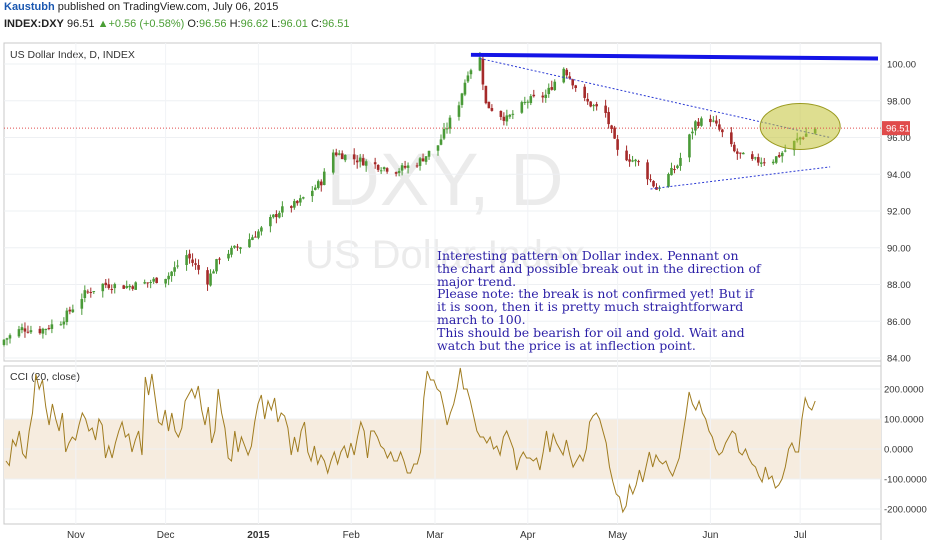 Image resolution: width=932 pixels, height=550 pixels. What do you see at coordinates (740, 178) in the screenshot?
I see `lower-trendline` at bounding box center [740, 178].